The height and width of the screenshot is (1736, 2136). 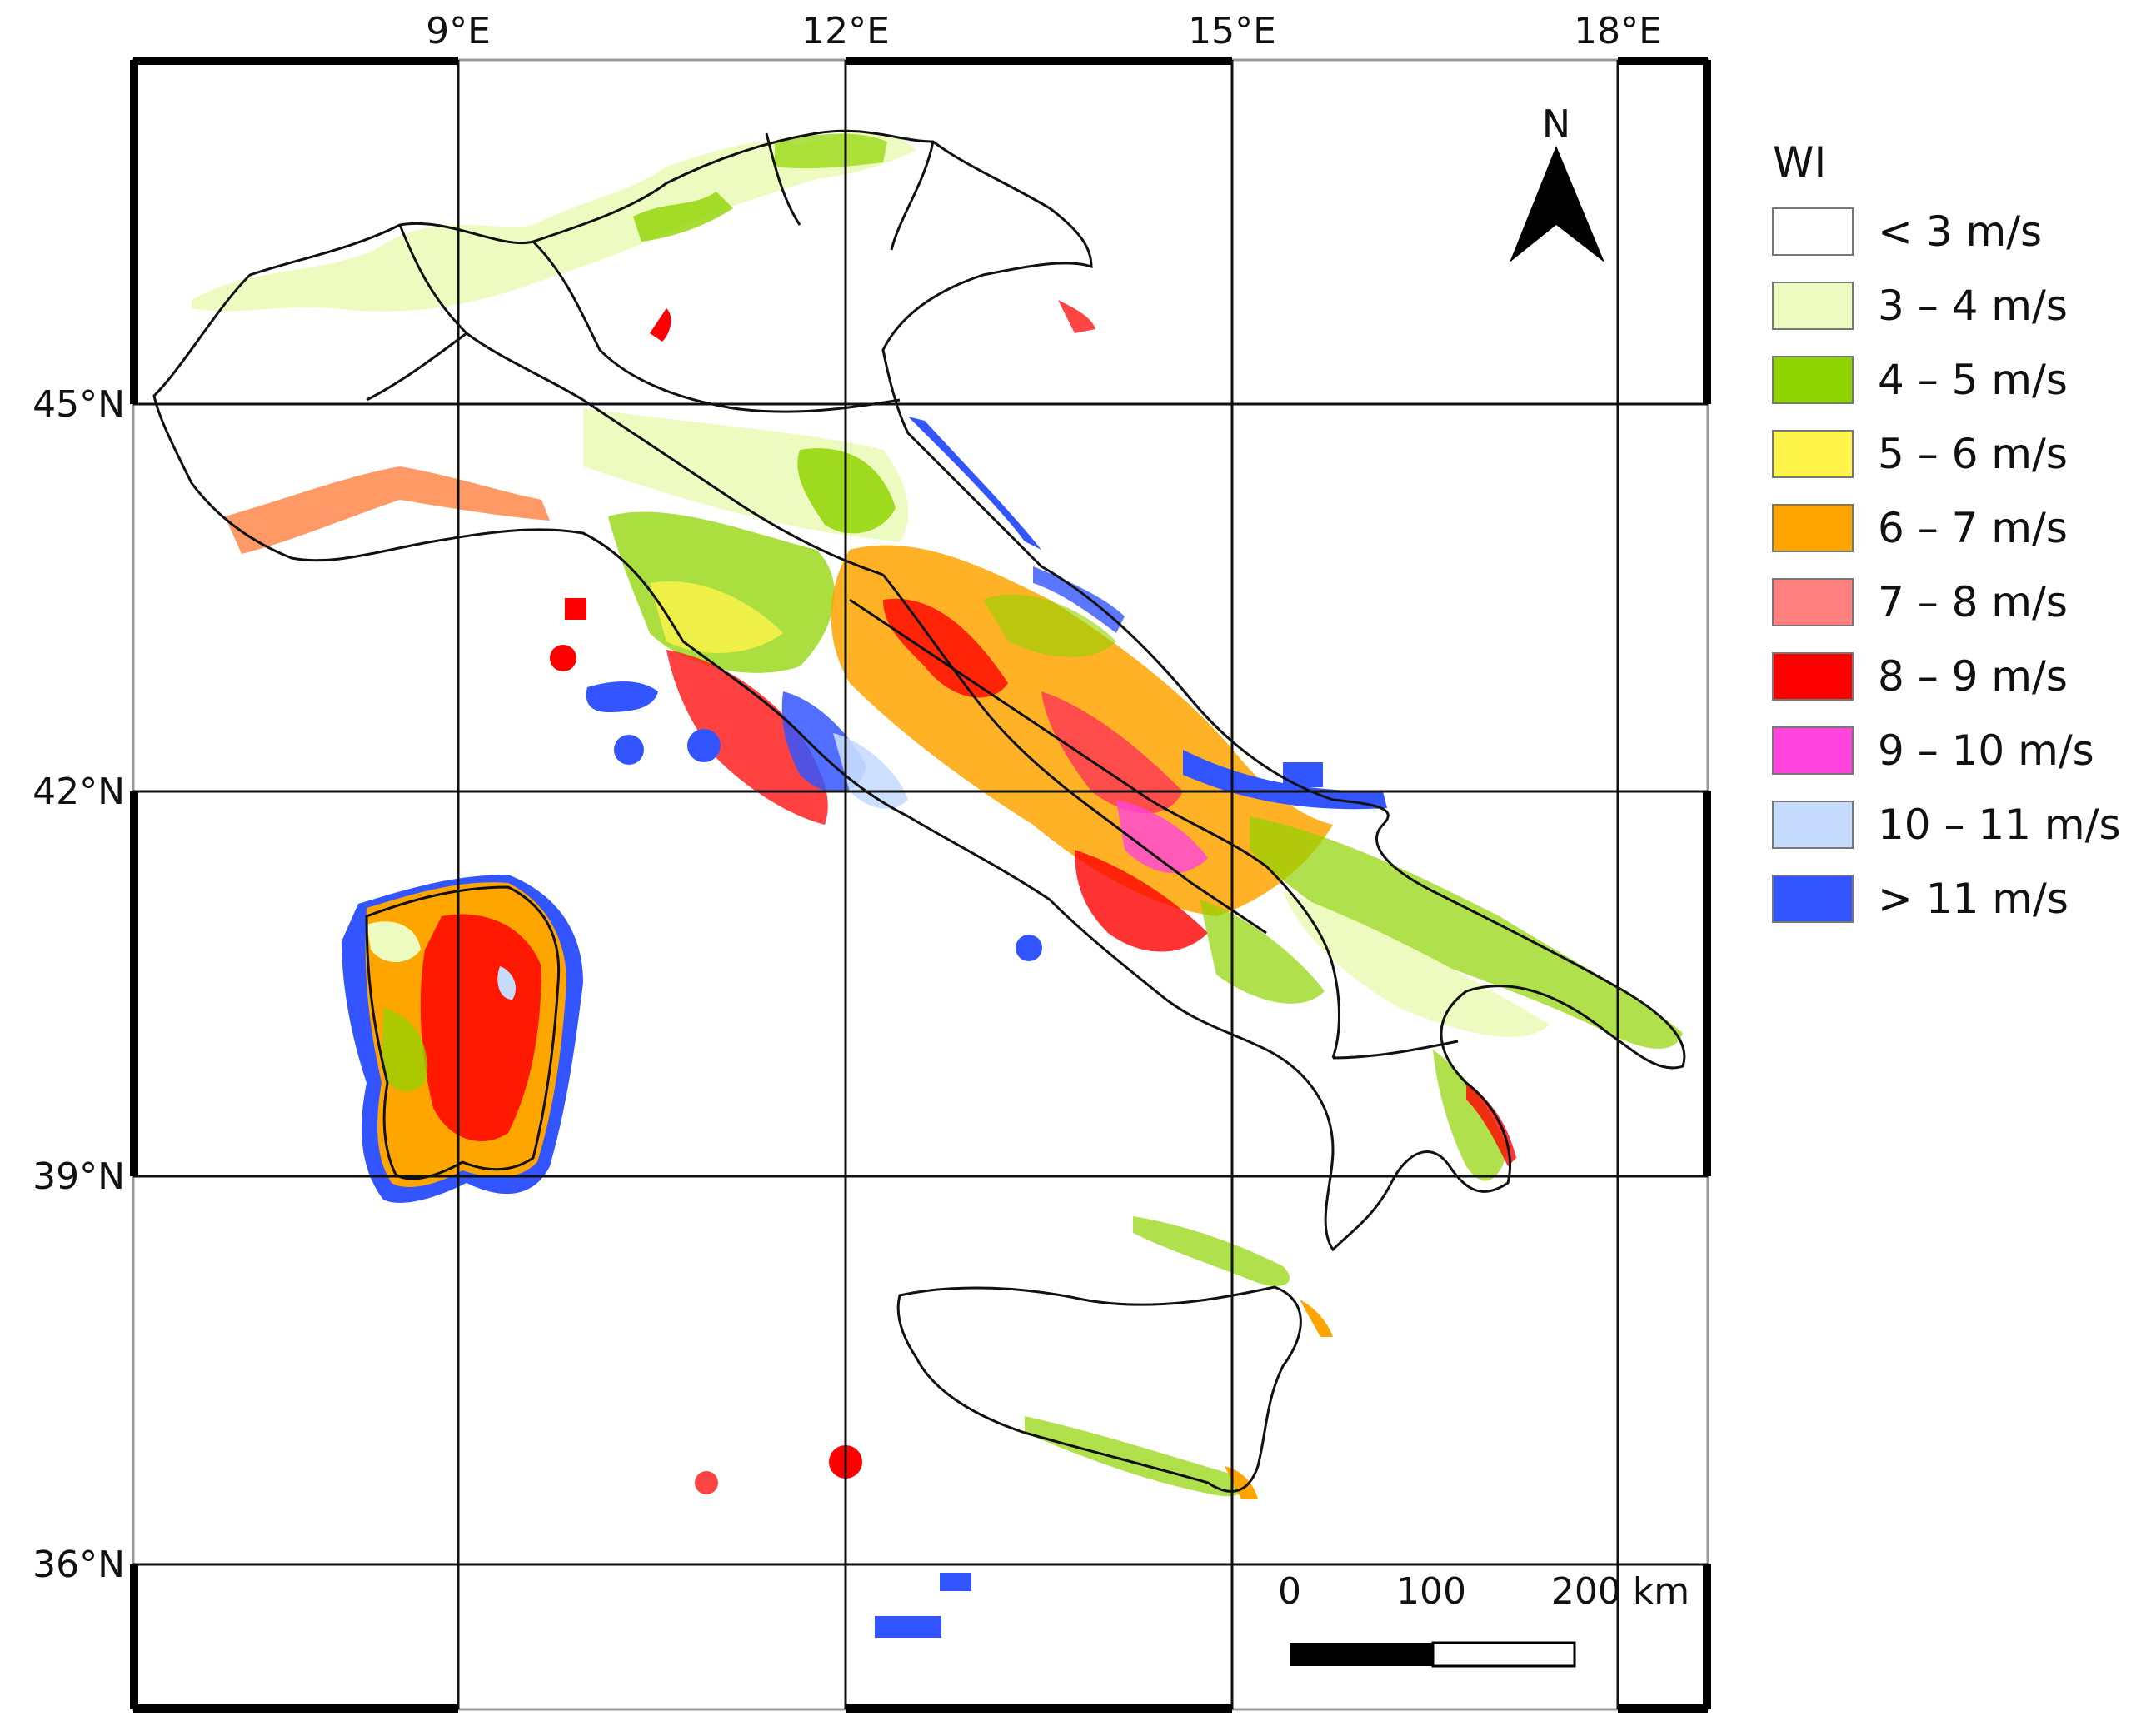 What do you see at coordinates (1316, 1318) in the screenshot?
I see `sicily-east-orange` at bounding box center [1316, 1318].